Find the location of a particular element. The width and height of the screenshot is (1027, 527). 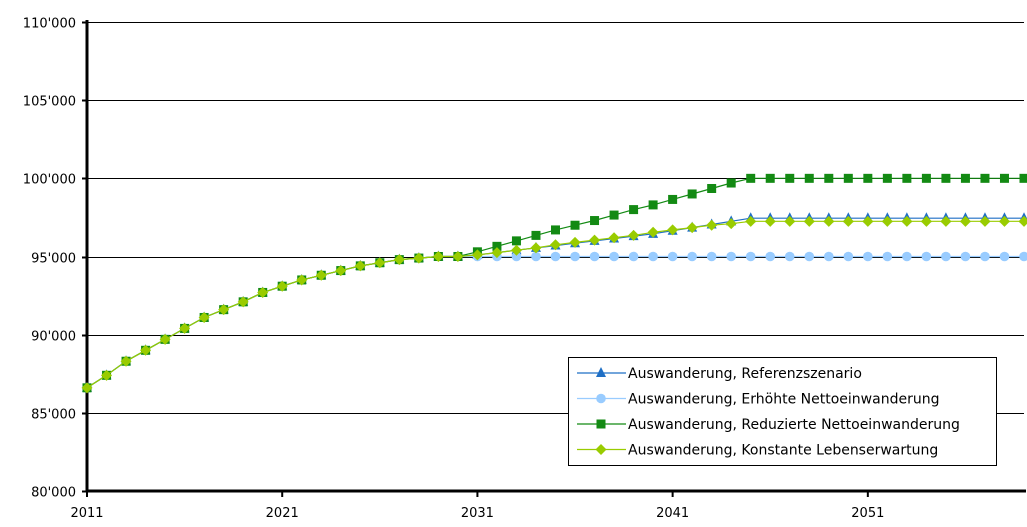

y-tick-label: 90'000 is located at coordinates (53, 337).